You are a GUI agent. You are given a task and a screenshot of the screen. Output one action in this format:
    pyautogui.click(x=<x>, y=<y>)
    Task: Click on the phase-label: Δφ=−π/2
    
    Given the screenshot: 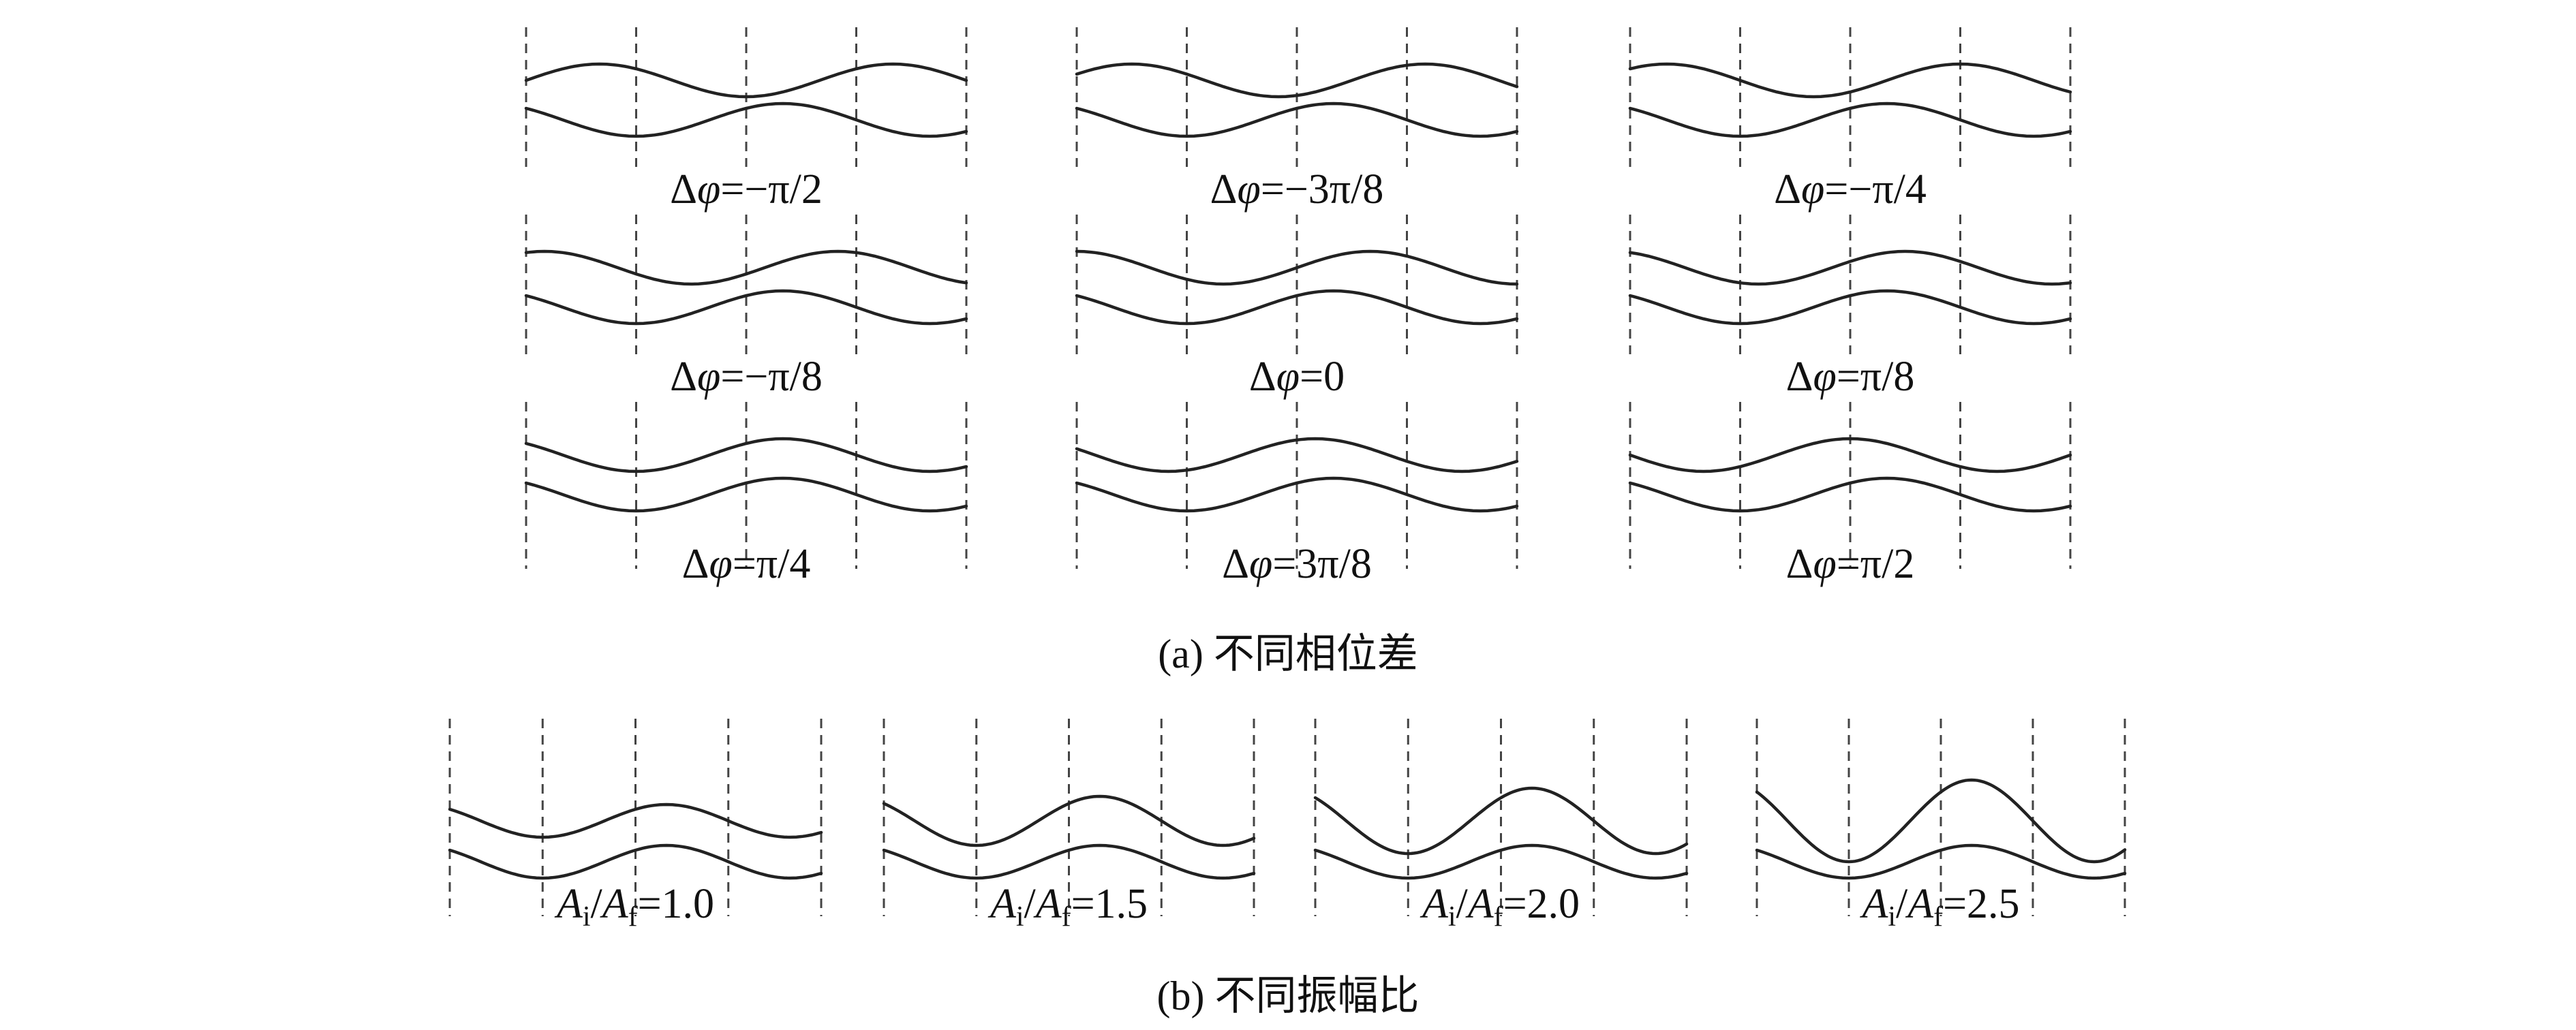 What is the action you would take?
    pyautogui.click(x=746, y=189)
    